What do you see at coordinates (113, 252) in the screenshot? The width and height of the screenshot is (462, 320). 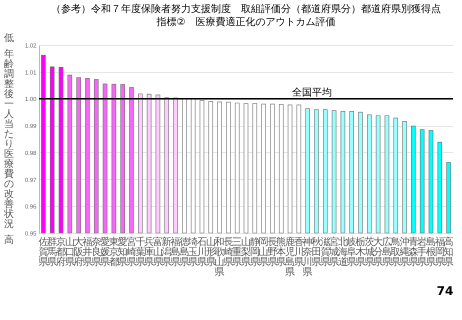 I see `x-tick-label: 東京都` at bounding box center [113, 252].